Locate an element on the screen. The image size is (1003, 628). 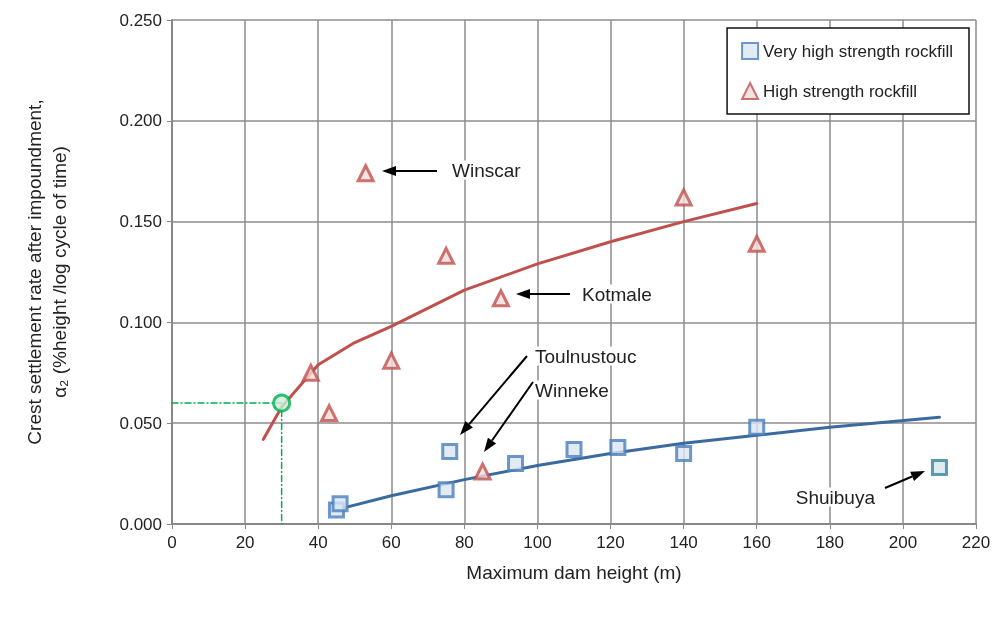
annotation: Winneke is located at coordinates (572, 390).